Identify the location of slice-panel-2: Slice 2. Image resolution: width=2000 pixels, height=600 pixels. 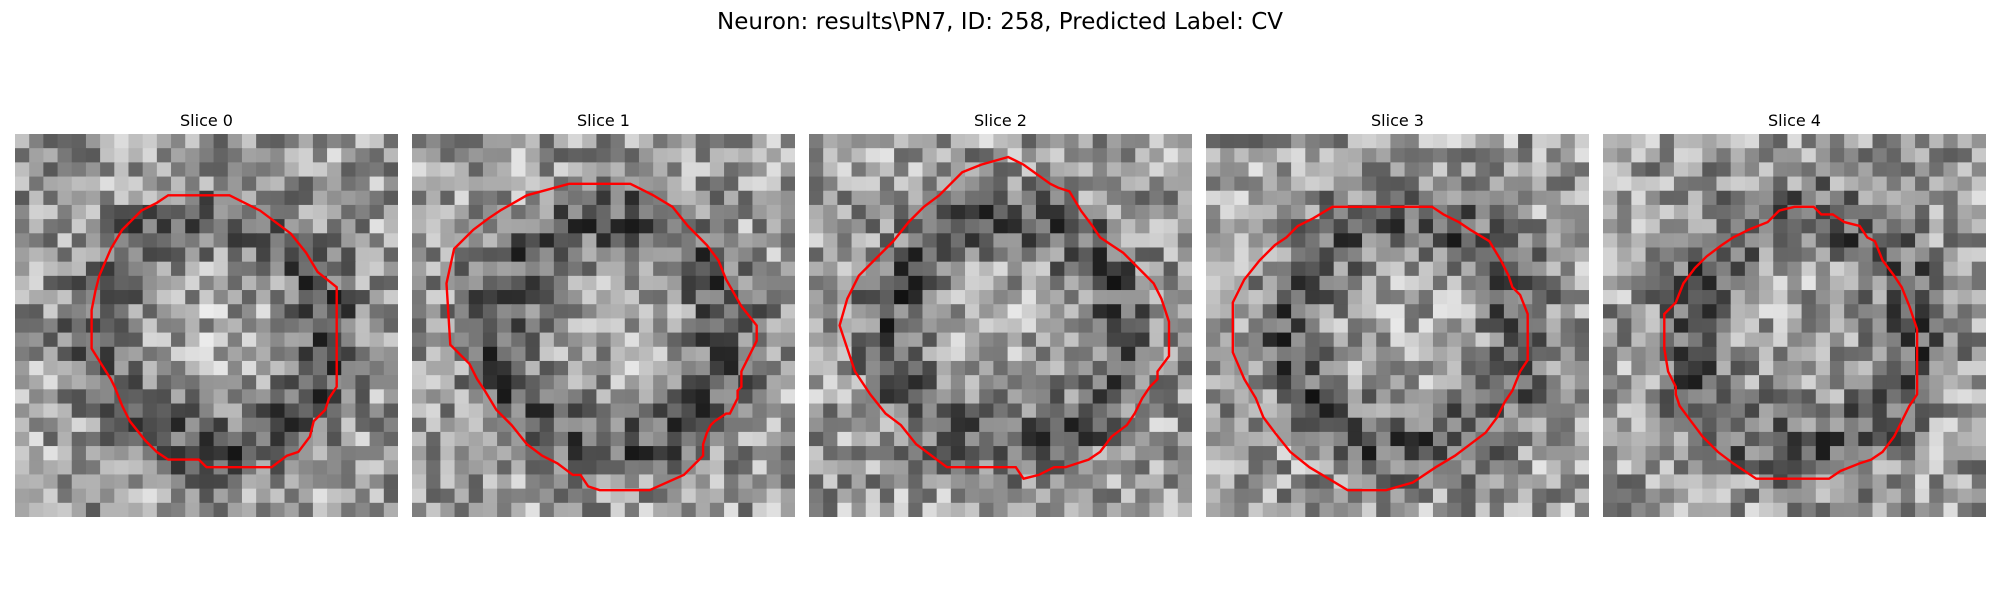
(1000, 312).